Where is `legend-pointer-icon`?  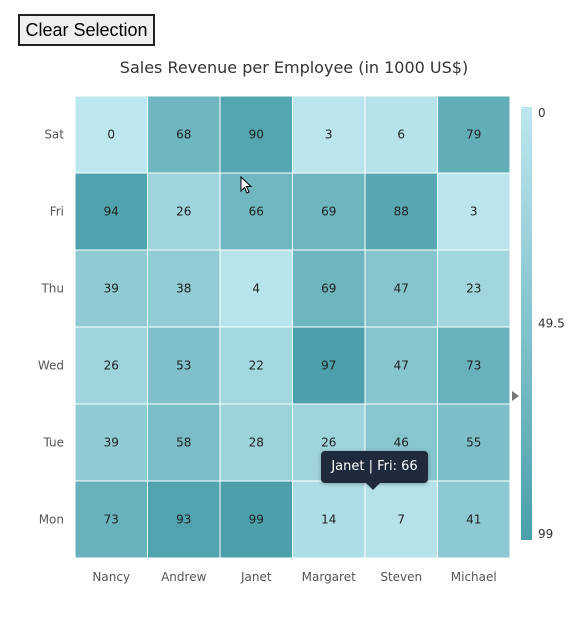
legend-pointer-icon is located at coordinates (515, 396).